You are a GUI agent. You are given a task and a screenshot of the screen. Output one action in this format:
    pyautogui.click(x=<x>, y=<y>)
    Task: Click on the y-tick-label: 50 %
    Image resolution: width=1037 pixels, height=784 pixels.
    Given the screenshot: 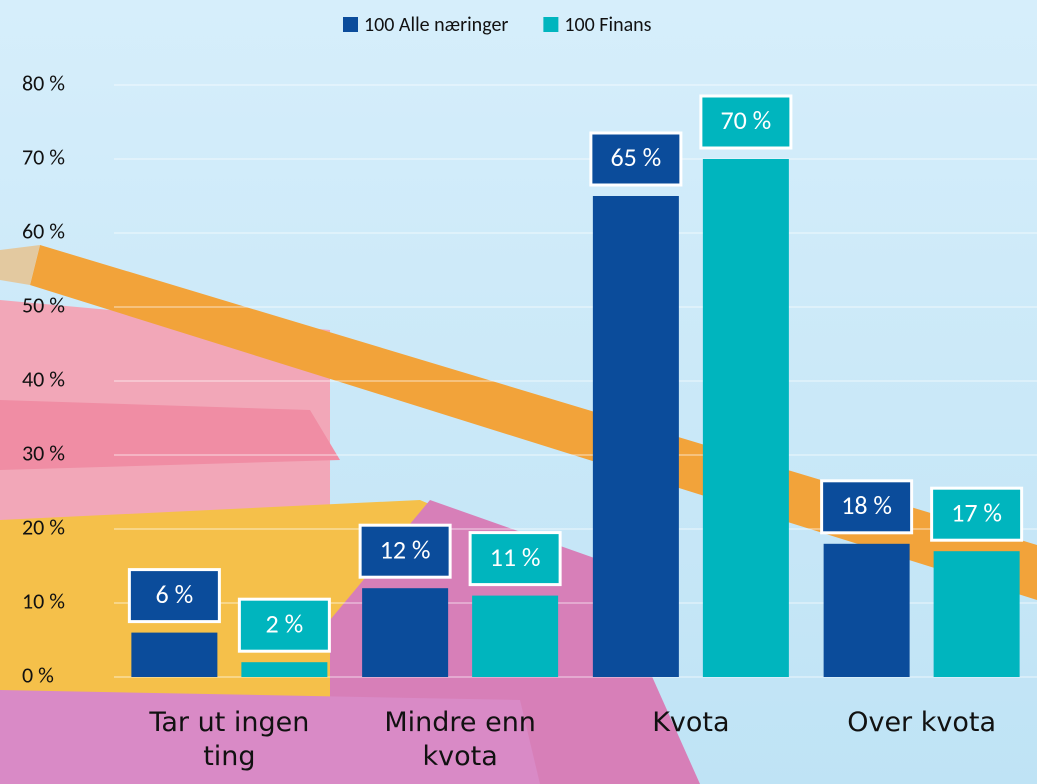 What is the action you would take?
    pyautogui.click(x=43, y=304)
    